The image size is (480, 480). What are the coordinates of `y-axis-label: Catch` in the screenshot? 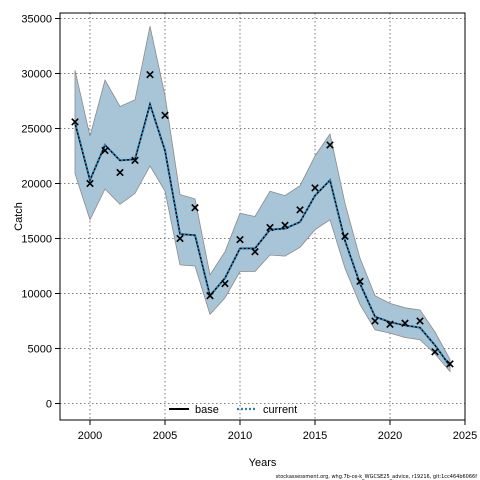 It's located at (19, 216).